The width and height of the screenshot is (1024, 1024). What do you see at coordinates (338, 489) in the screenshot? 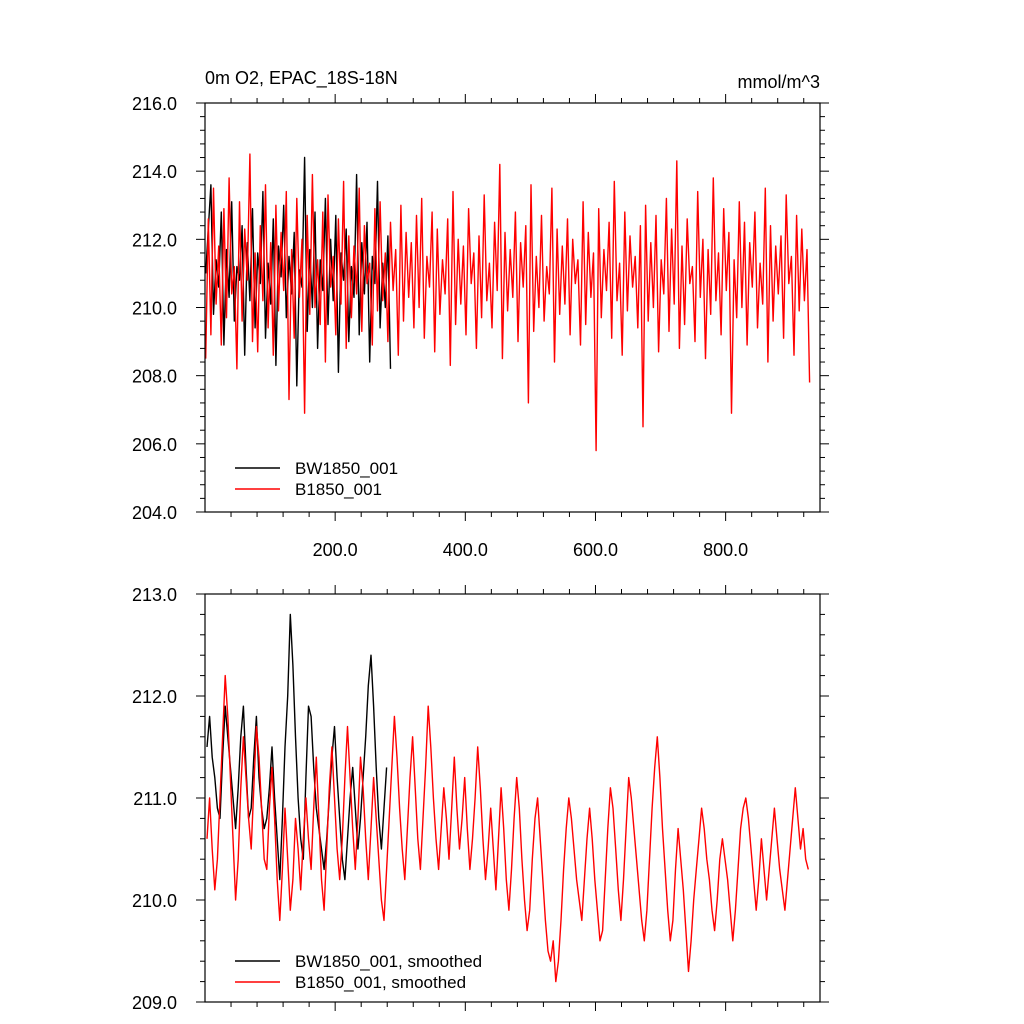
I see `top-legend-label-b1850: B1850_001` at bounding box center [338, 489].